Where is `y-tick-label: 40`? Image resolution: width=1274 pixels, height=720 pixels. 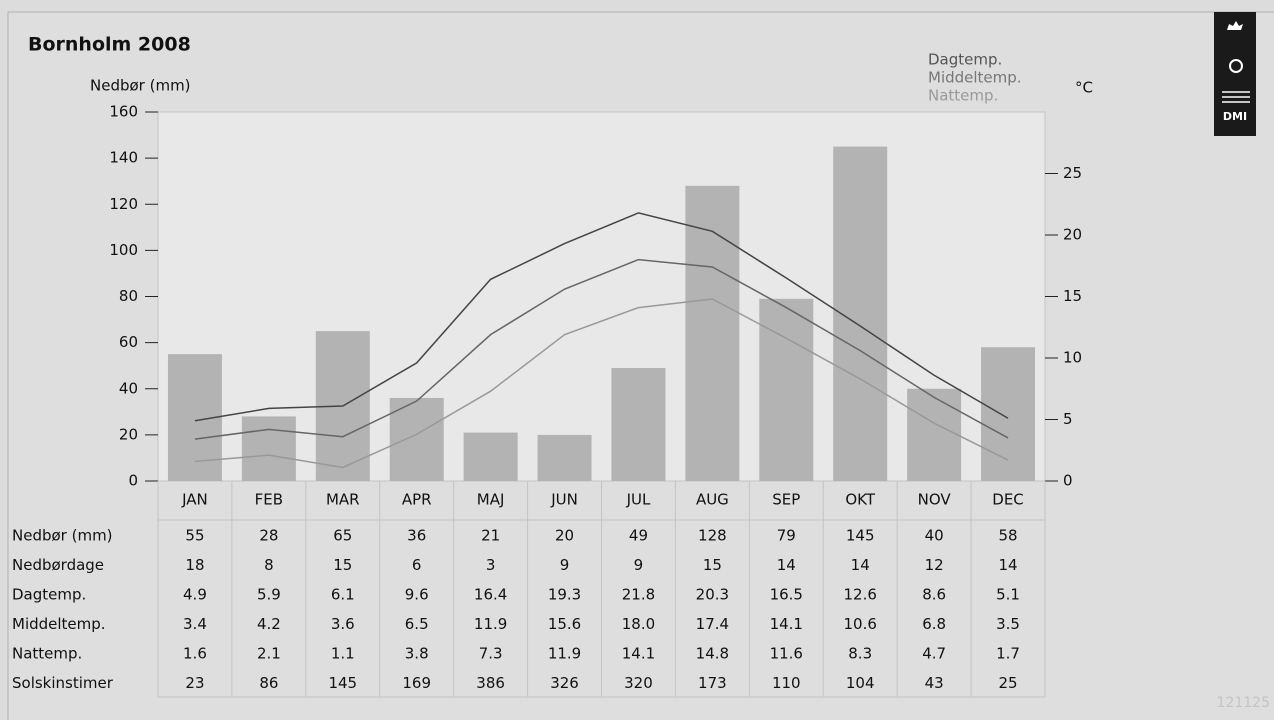 y-tick-label: 40 is located at coordinates (128, 388).